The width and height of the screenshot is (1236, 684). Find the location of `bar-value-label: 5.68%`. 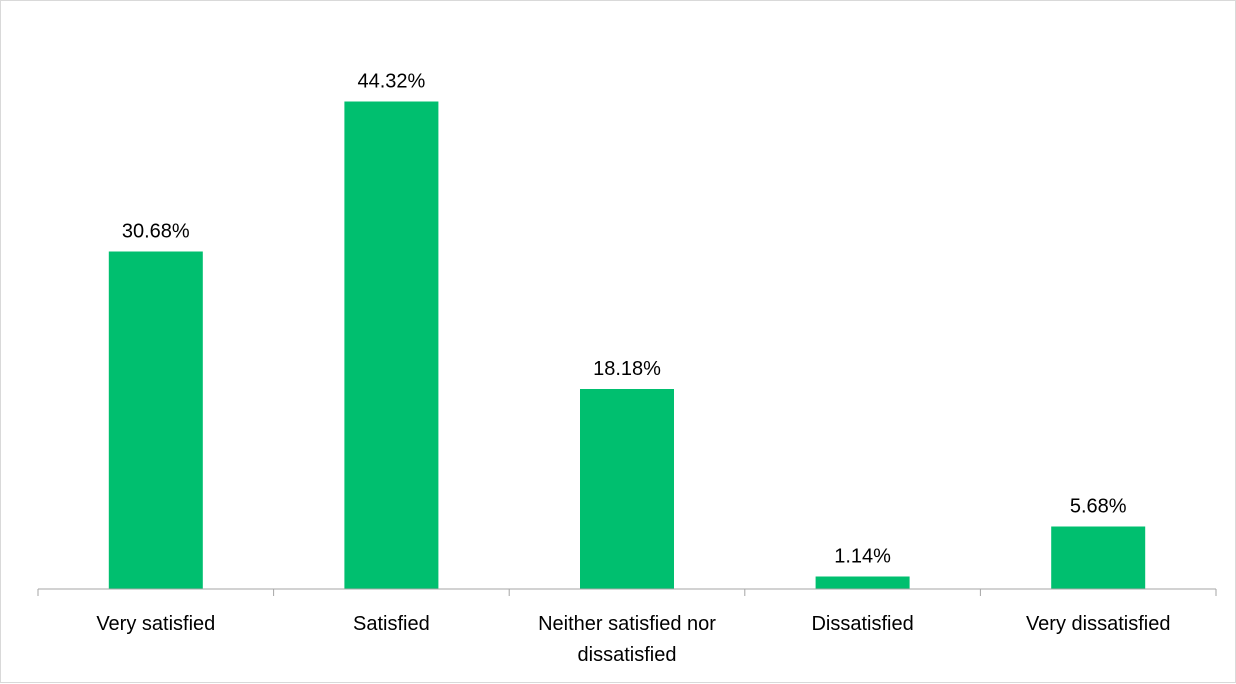

bar-value-label: 5.68% is located at coordinates (1098, 507).